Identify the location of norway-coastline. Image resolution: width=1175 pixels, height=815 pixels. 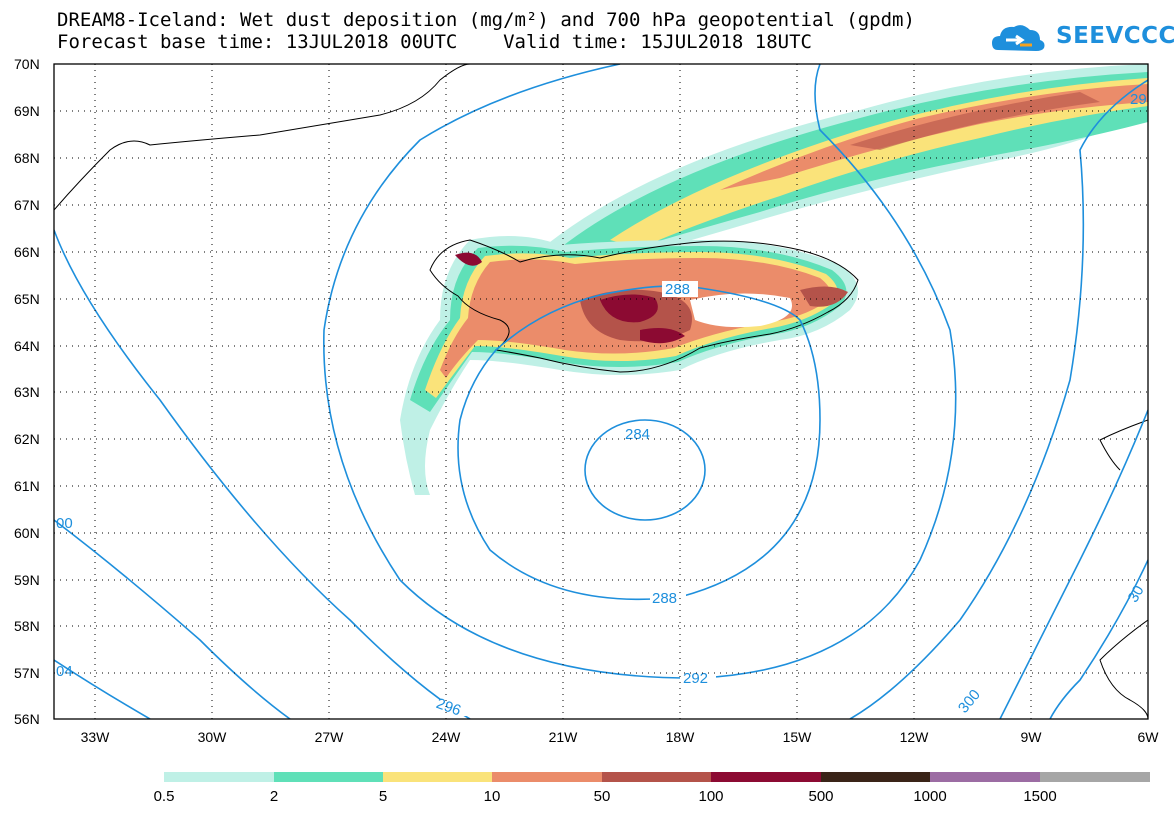
(1123, 445).